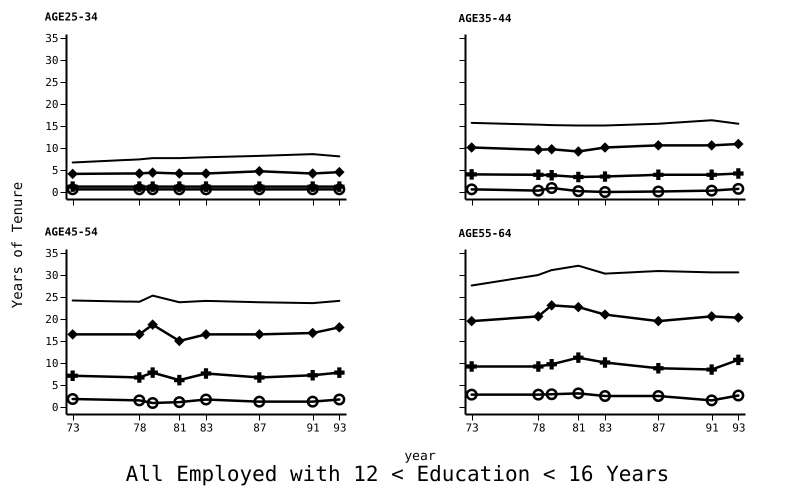  Describe the element at coordinates (55, 170) in the screenshot. I see `y-tick-label: 5` at that location.